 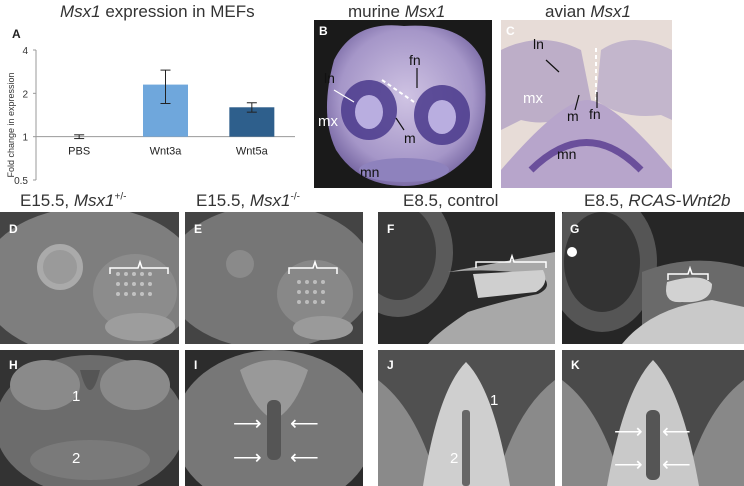 I want to click on panel-a-title-rest: expression in MEFs, so click(x=177, y=11).